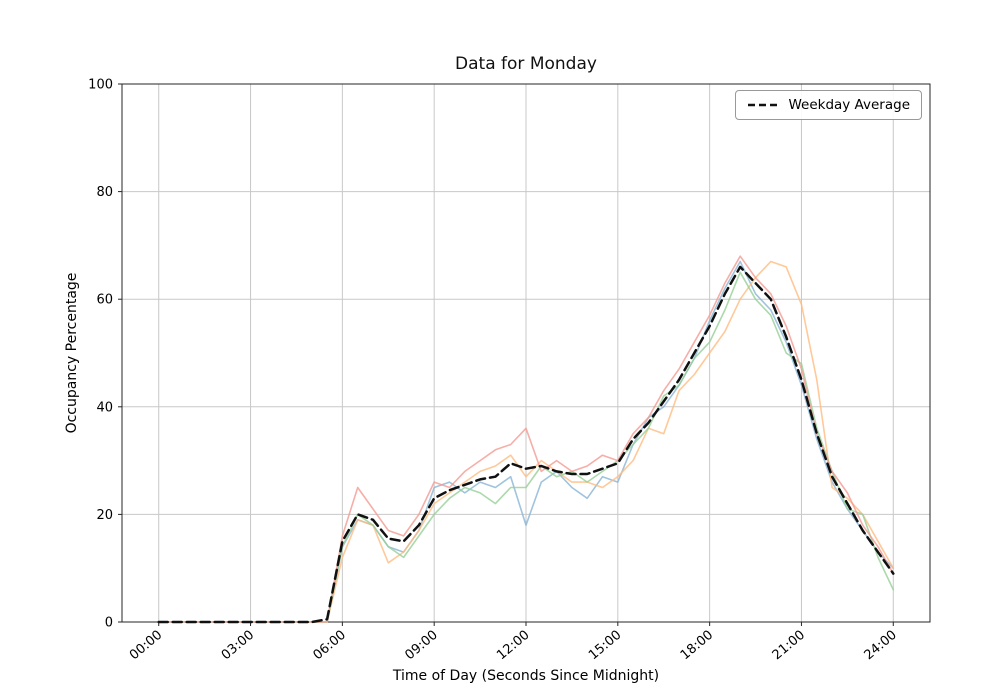 The image size is (1000, 700). I want to click on x-axis-label: Time of Day (Seconds Since Midnight), so click(526, 676).